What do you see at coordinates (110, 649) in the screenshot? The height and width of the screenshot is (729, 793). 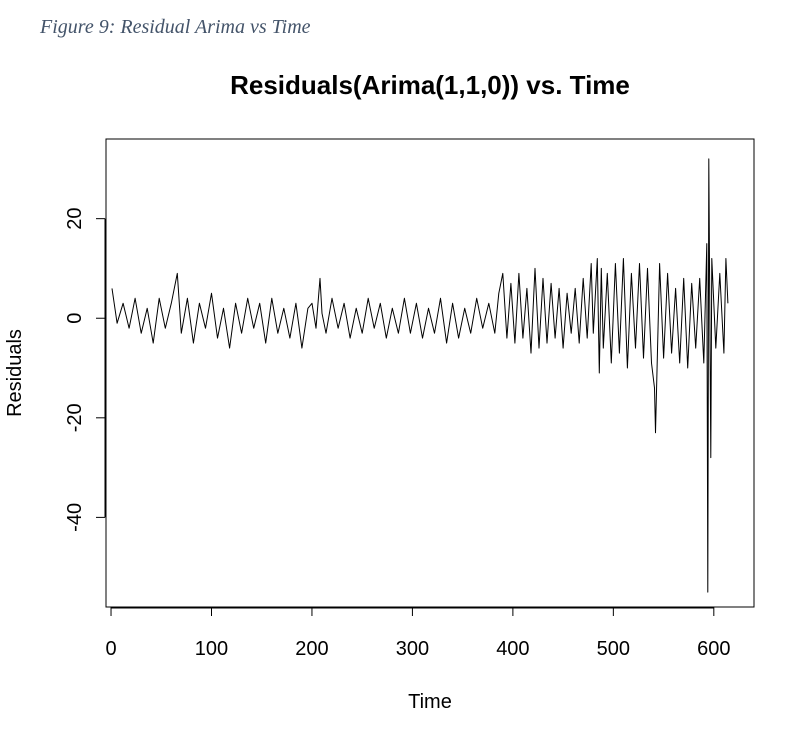 I see `x-tick-label: 0` at bounding box center [110, 649].